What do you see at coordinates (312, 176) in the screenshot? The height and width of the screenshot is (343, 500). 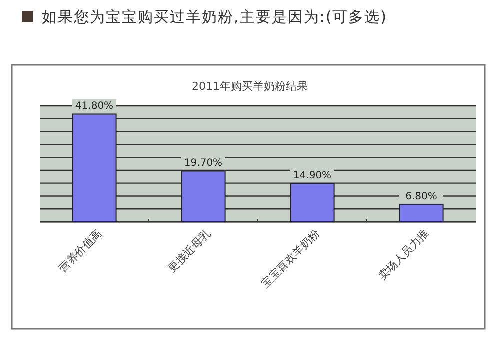 I see `data-label: 14.90%` at bounding box center [312, 176].